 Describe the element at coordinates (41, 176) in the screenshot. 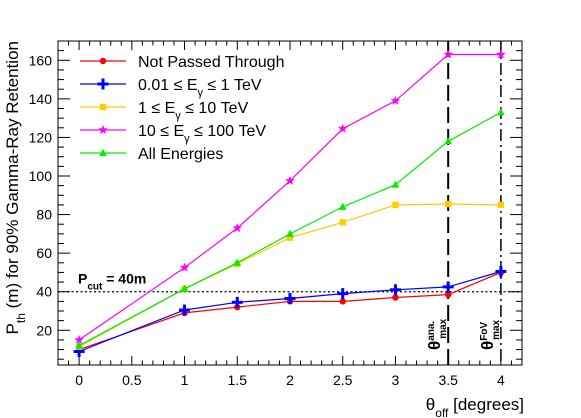

I see `y-tick-label: 100` at that location.